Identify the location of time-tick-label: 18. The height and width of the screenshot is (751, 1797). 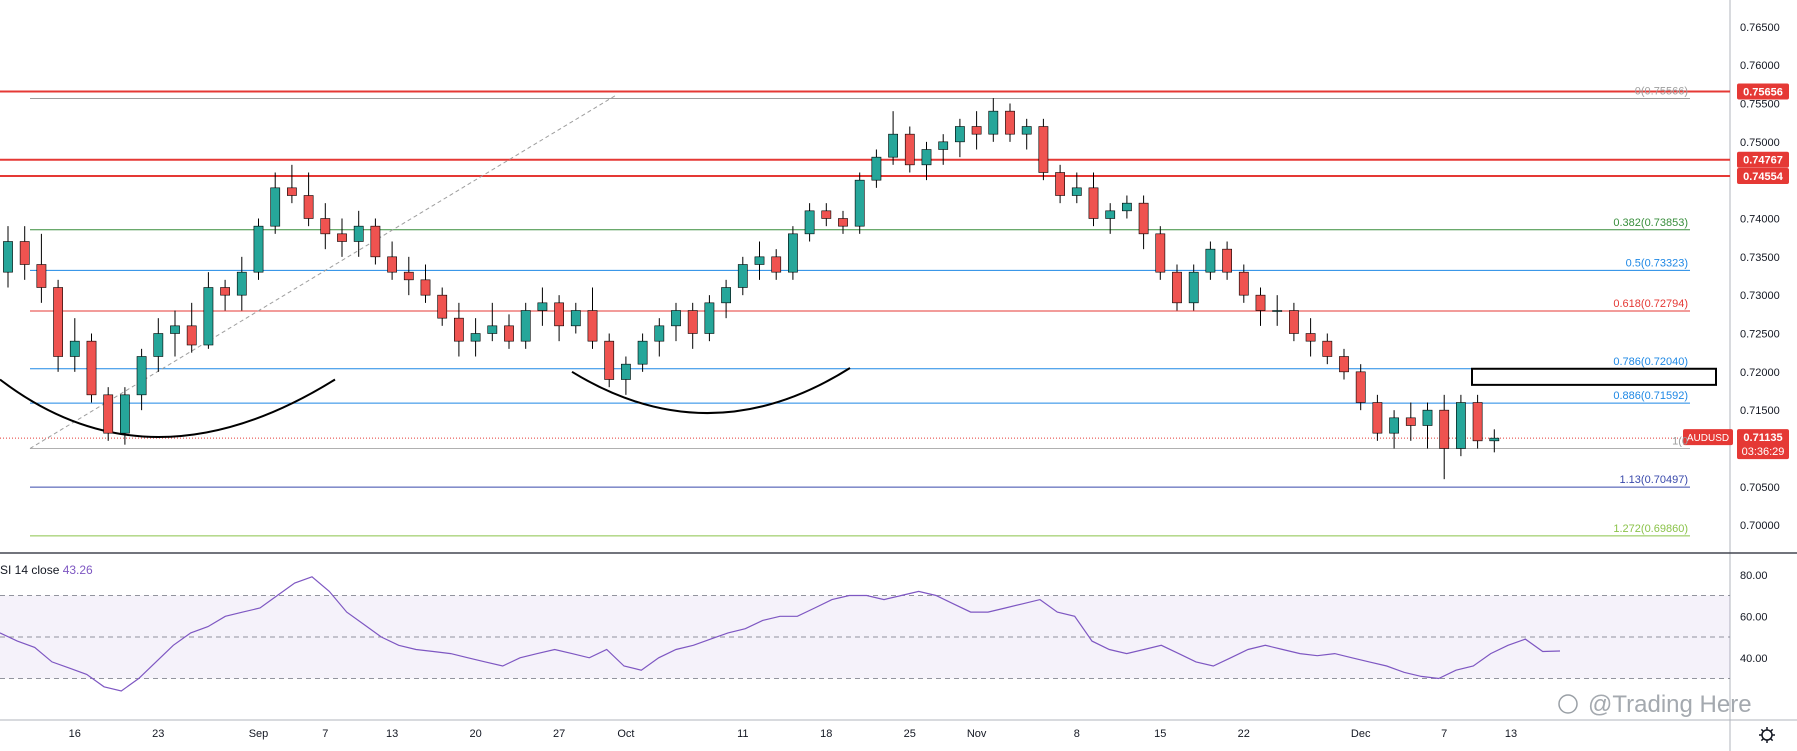
(826, 734).